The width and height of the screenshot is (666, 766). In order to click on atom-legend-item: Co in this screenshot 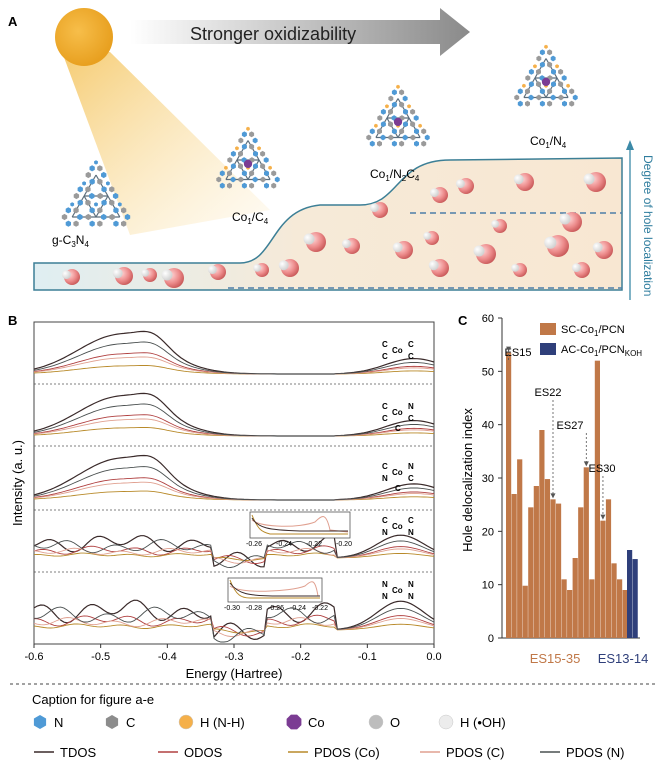, I will do `click(305, 722)`.